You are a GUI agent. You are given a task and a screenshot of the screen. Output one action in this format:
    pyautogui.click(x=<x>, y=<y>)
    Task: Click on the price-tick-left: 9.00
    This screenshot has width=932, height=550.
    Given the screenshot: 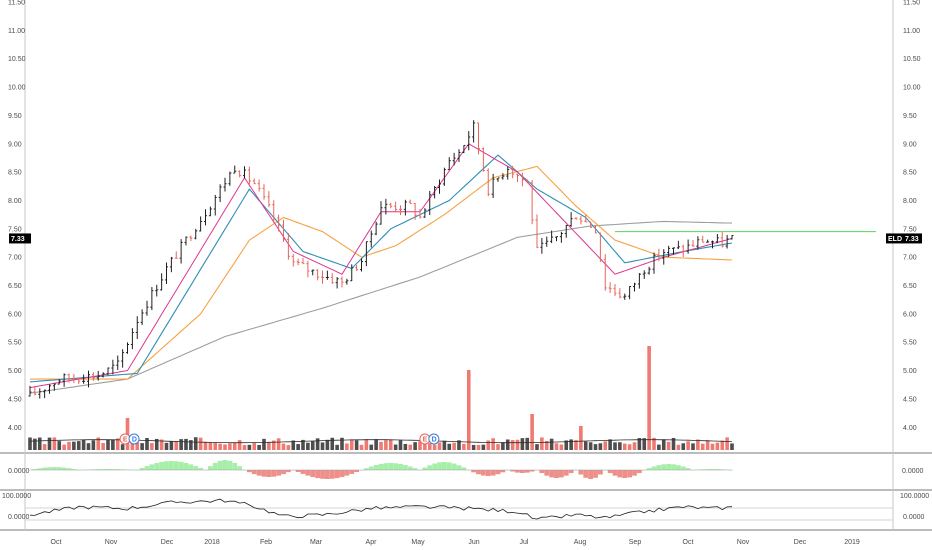 What is the action you would take?
    pyautogui.click(x=15, y=144)
    